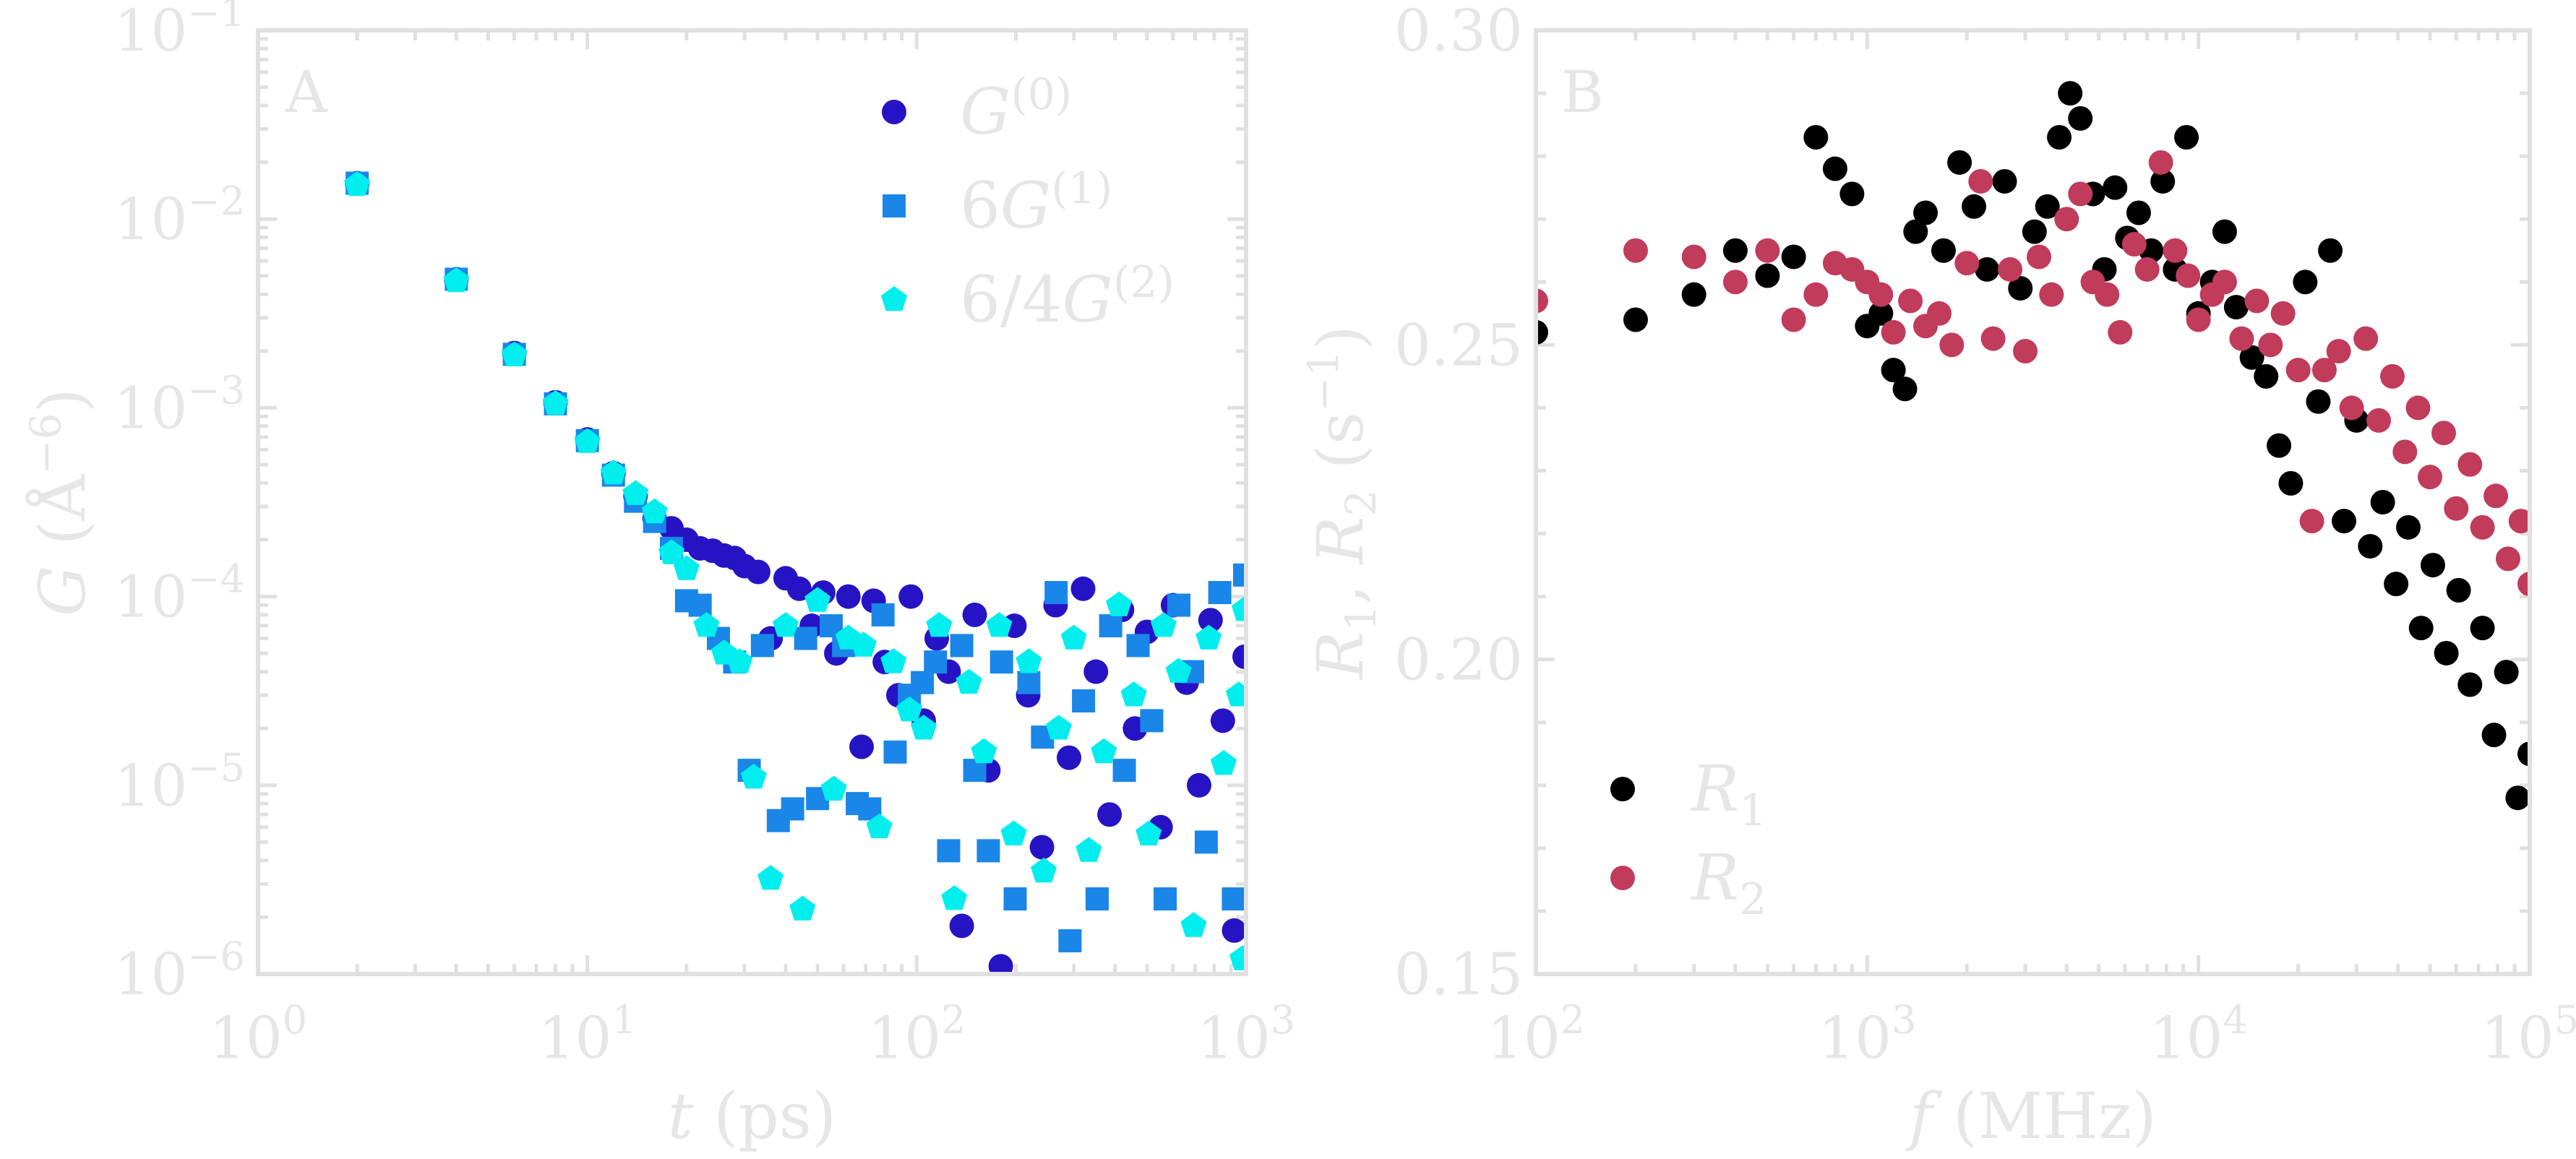 The height and width of the screenshot is (1159, 2576). What do you see at coordinates (1583, 92) in the screenshot?
I see `panel-label: B` at bounding box center [1583, 92].